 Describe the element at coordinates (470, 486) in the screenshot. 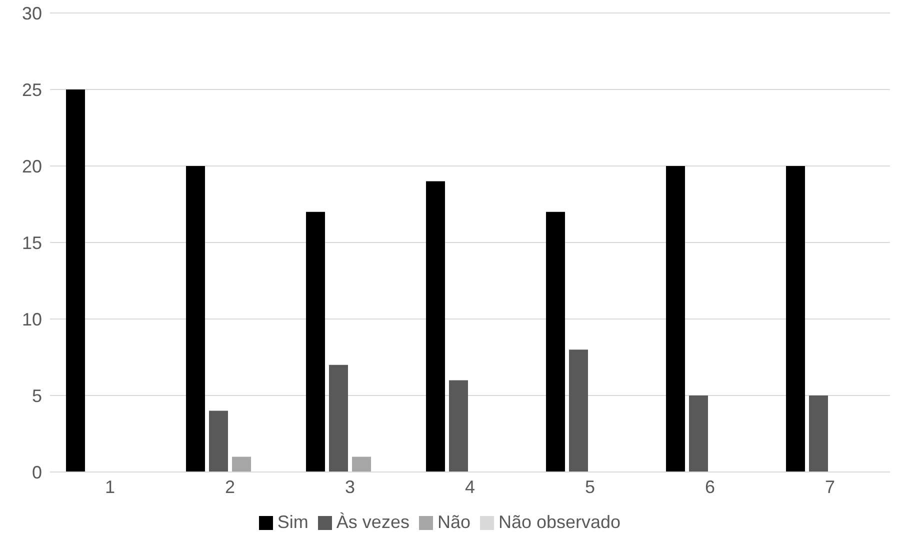

I see `x-tick-label: 4` at that location.